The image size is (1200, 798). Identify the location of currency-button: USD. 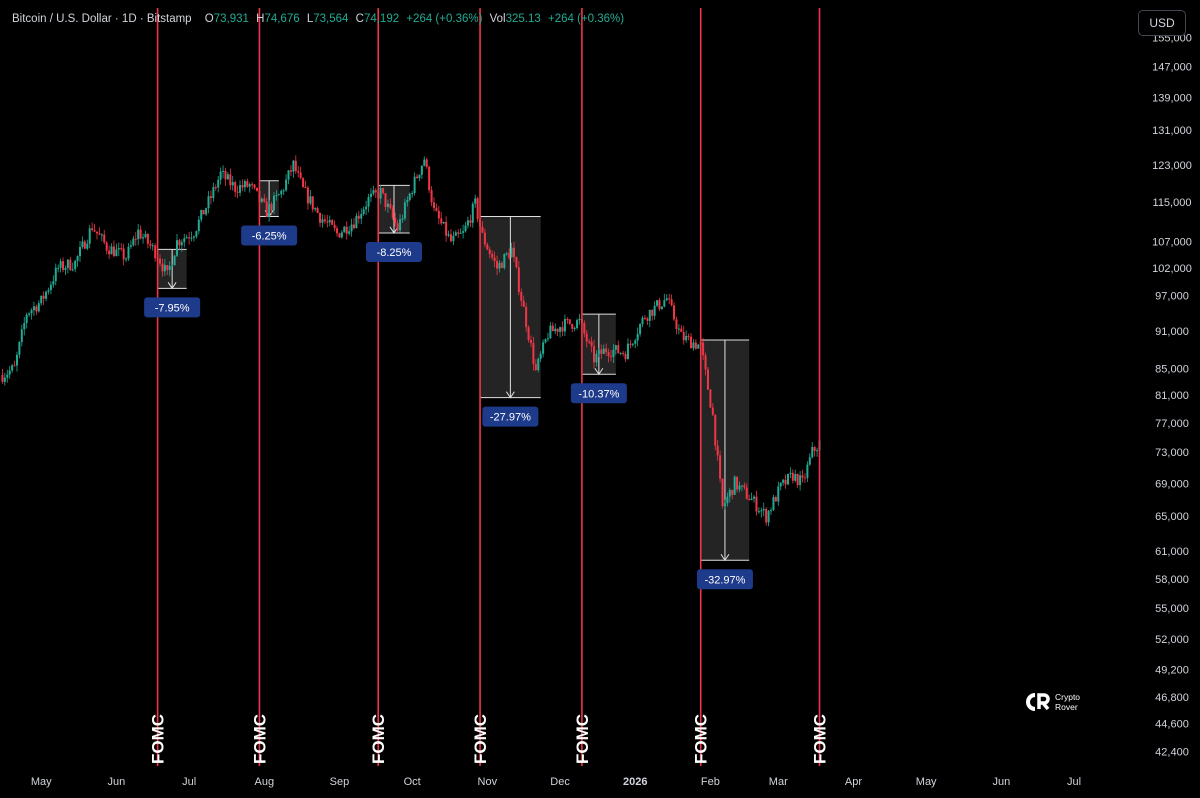
(1162, 23).